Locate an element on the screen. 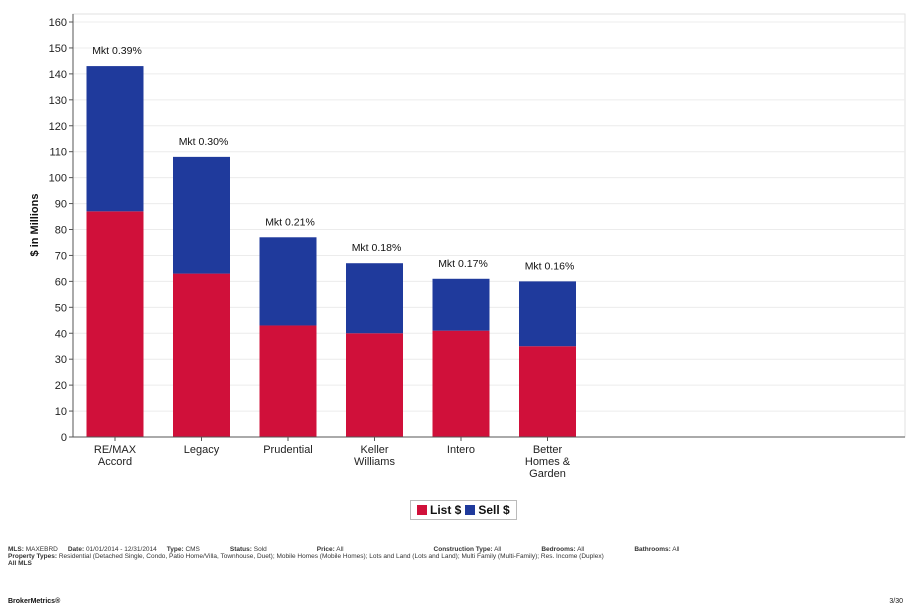  data-label: Mkt 0.21% is located at coordinates (290, 222).